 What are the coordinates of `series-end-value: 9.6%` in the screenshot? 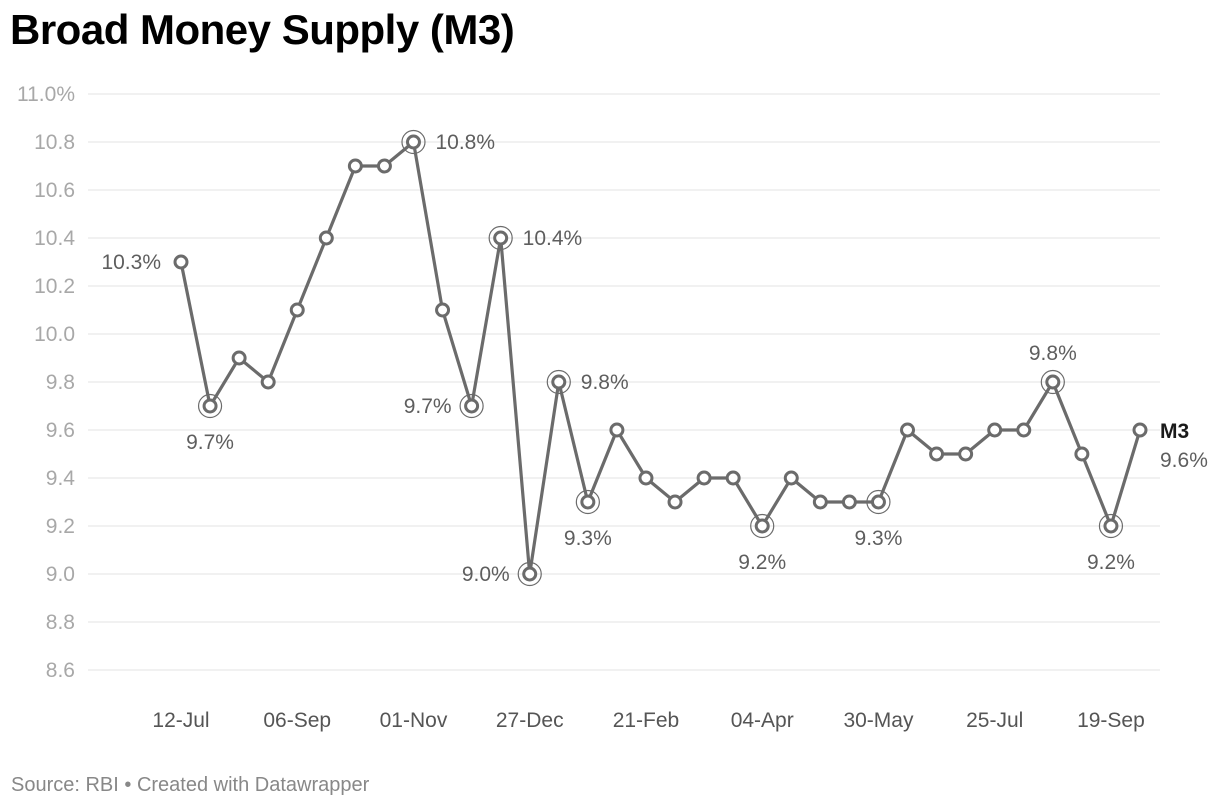 It's located at (1184, 460).